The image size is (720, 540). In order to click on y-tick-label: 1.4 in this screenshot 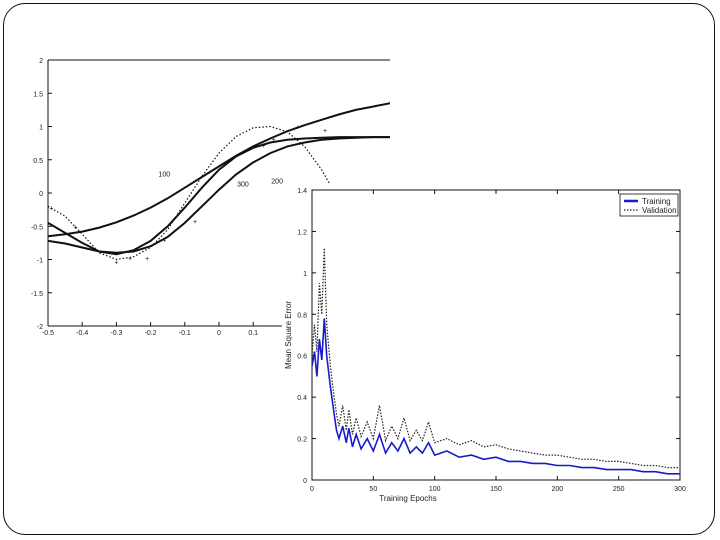, I will do `click(302, 191)`.